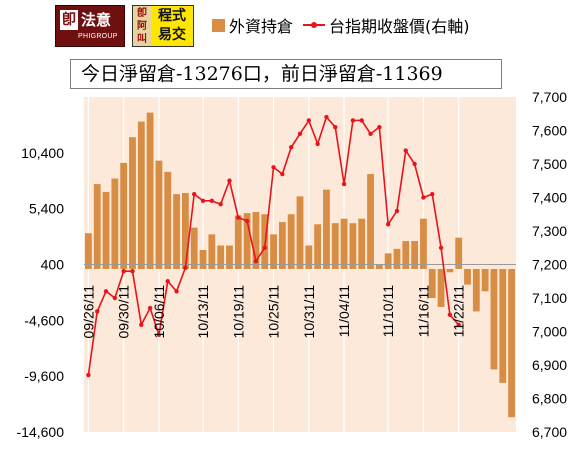  Describe the element at coordinates (41, 432) in the screenshot. I see `y-left-tick-label: -14,600` at that location.